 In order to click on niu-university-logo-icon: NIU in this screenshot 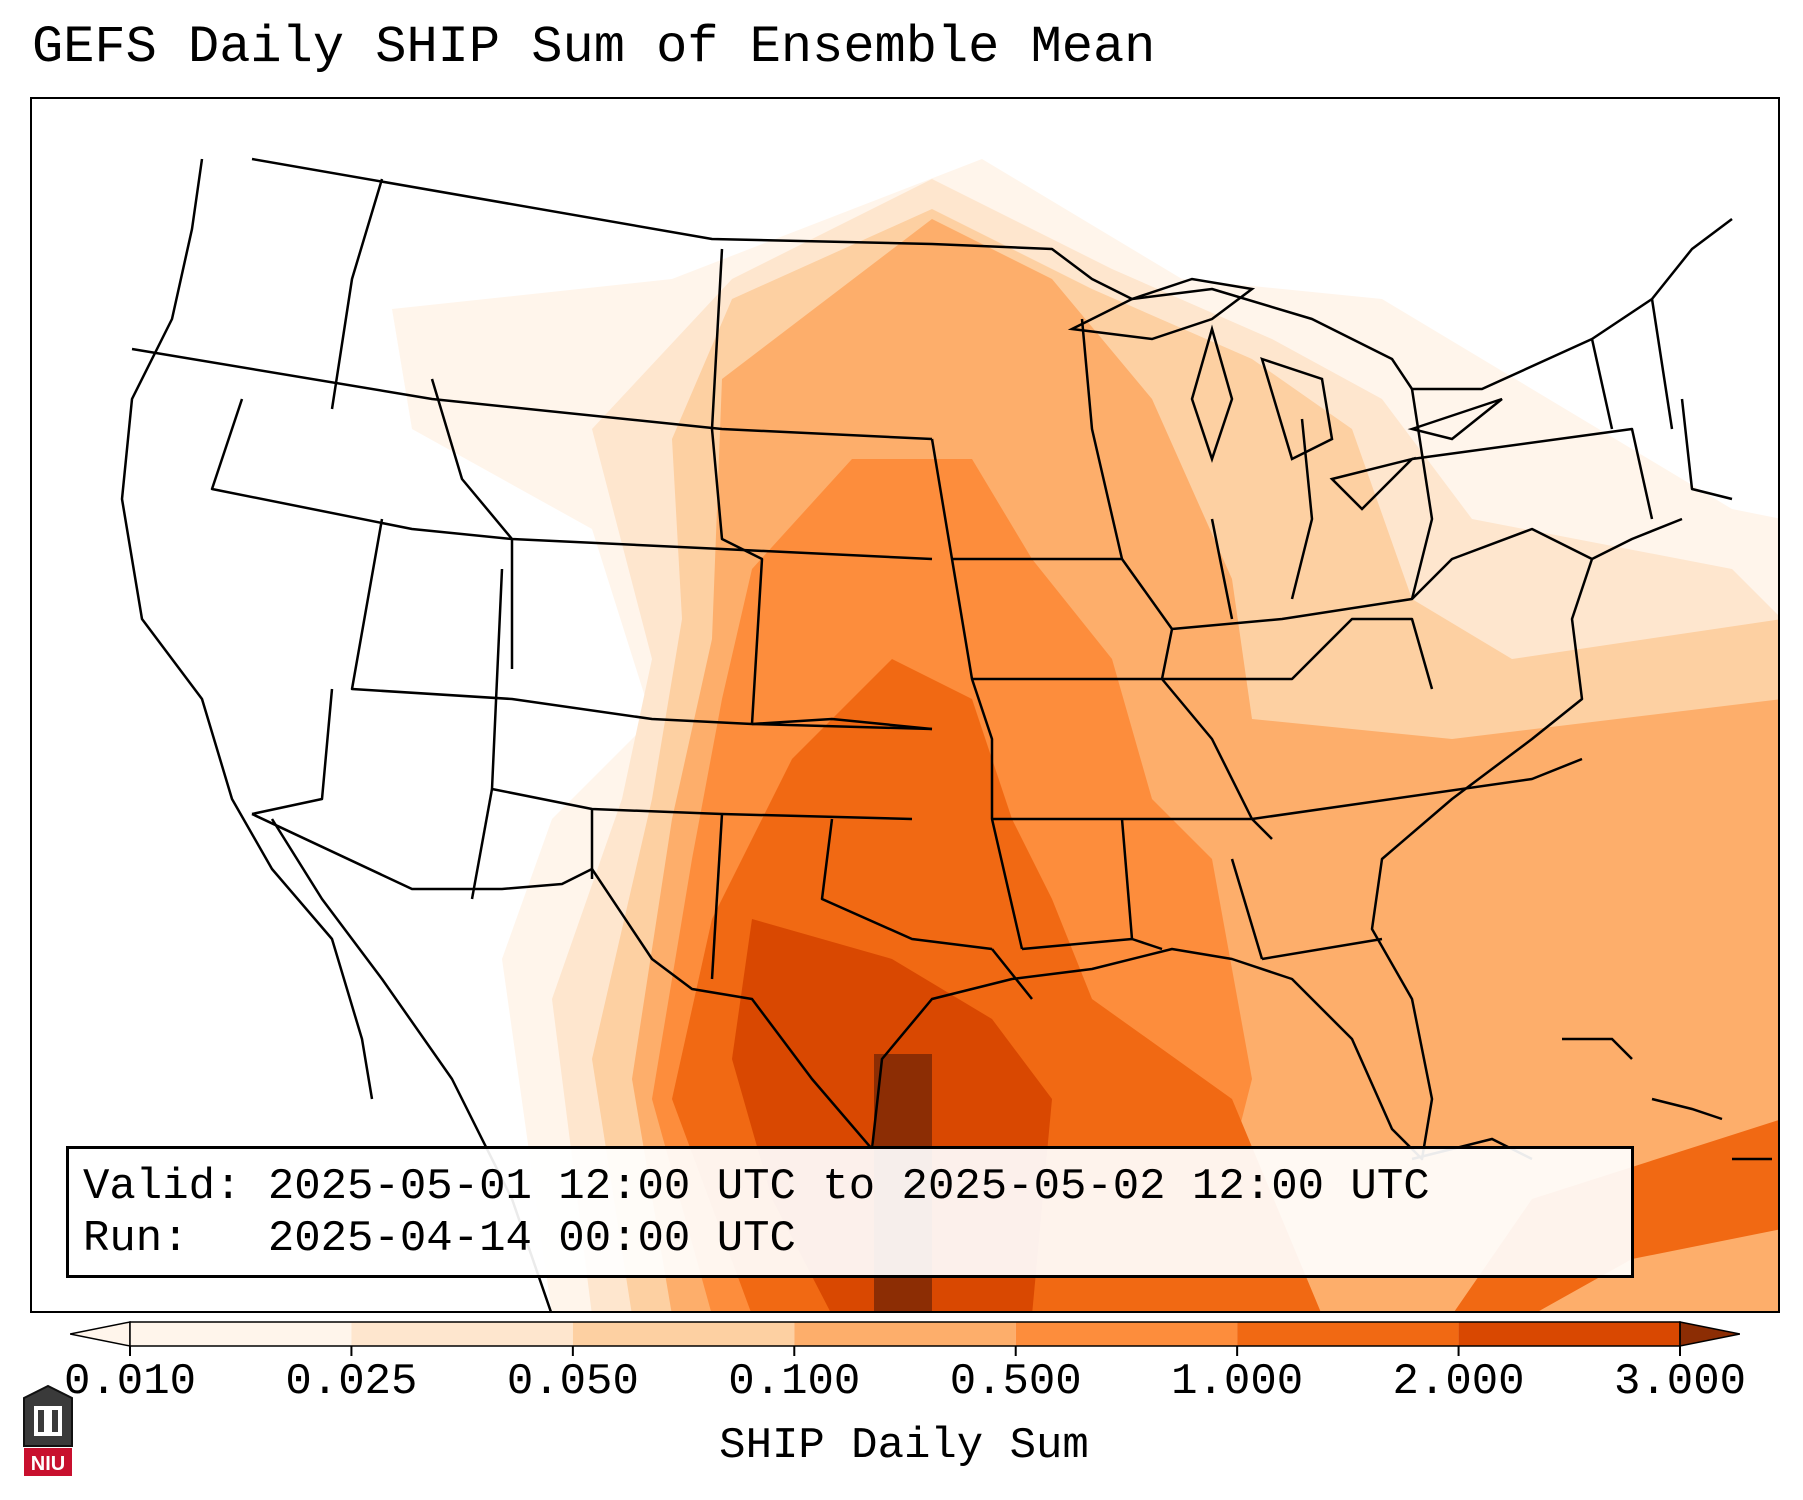, I will do `click(48, 1430)`.